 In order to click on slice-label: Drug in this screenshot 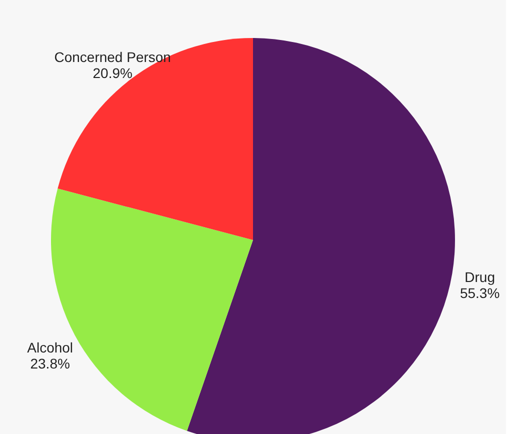, I will do `click(479, 277)`.